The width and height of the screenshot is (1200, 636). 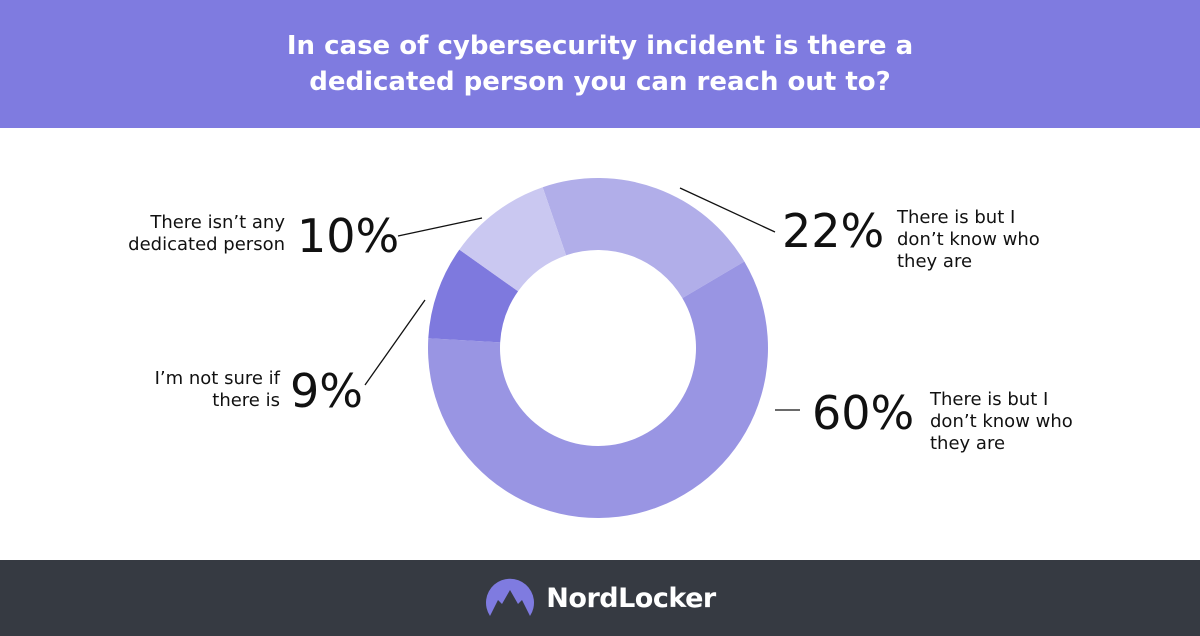 I want to click on legend-label-22: There is but I don’t know who they are, so click(x=968, y=239).